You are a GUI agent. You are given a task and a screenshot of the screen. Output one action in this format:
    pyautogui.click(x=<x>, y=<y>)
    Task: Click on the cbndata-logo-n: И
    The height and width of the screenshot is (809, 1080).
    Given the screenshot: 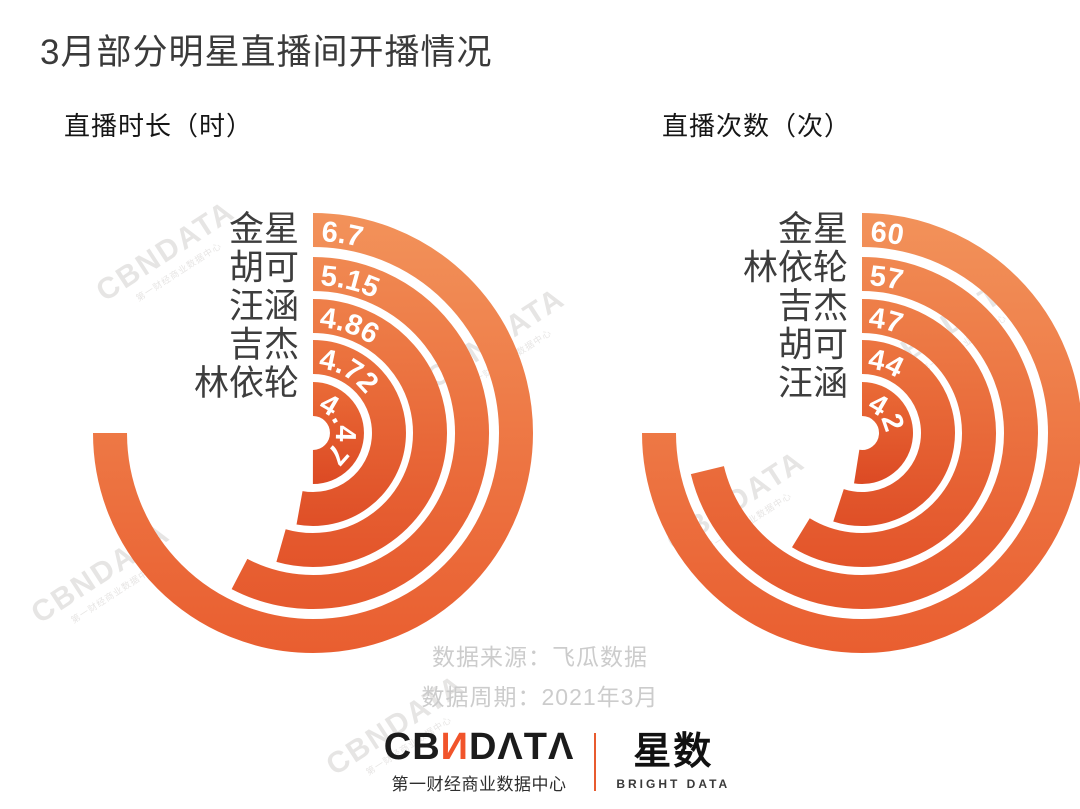 What is the action you would take?
    pyautogui.click(x=454, y=747)
    